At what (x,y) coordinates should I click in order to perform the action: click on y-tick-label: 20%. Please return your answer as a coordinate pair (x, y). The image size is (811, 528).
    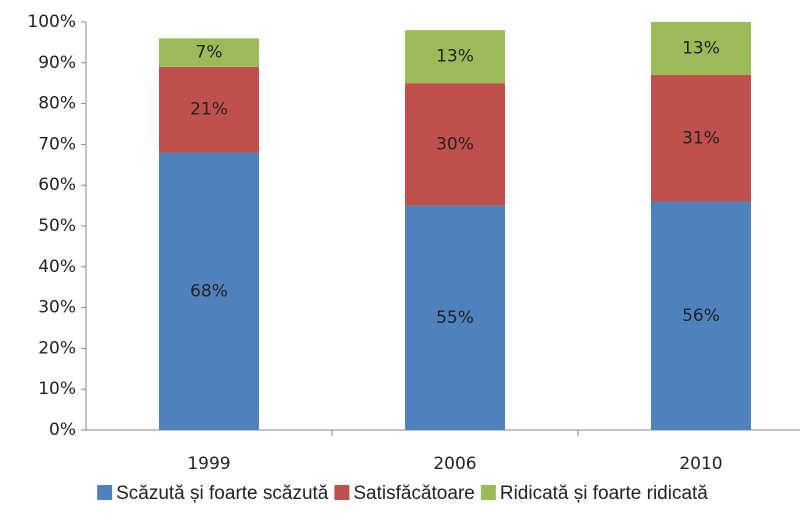
    Looking at the image, I should click on (57, 348).